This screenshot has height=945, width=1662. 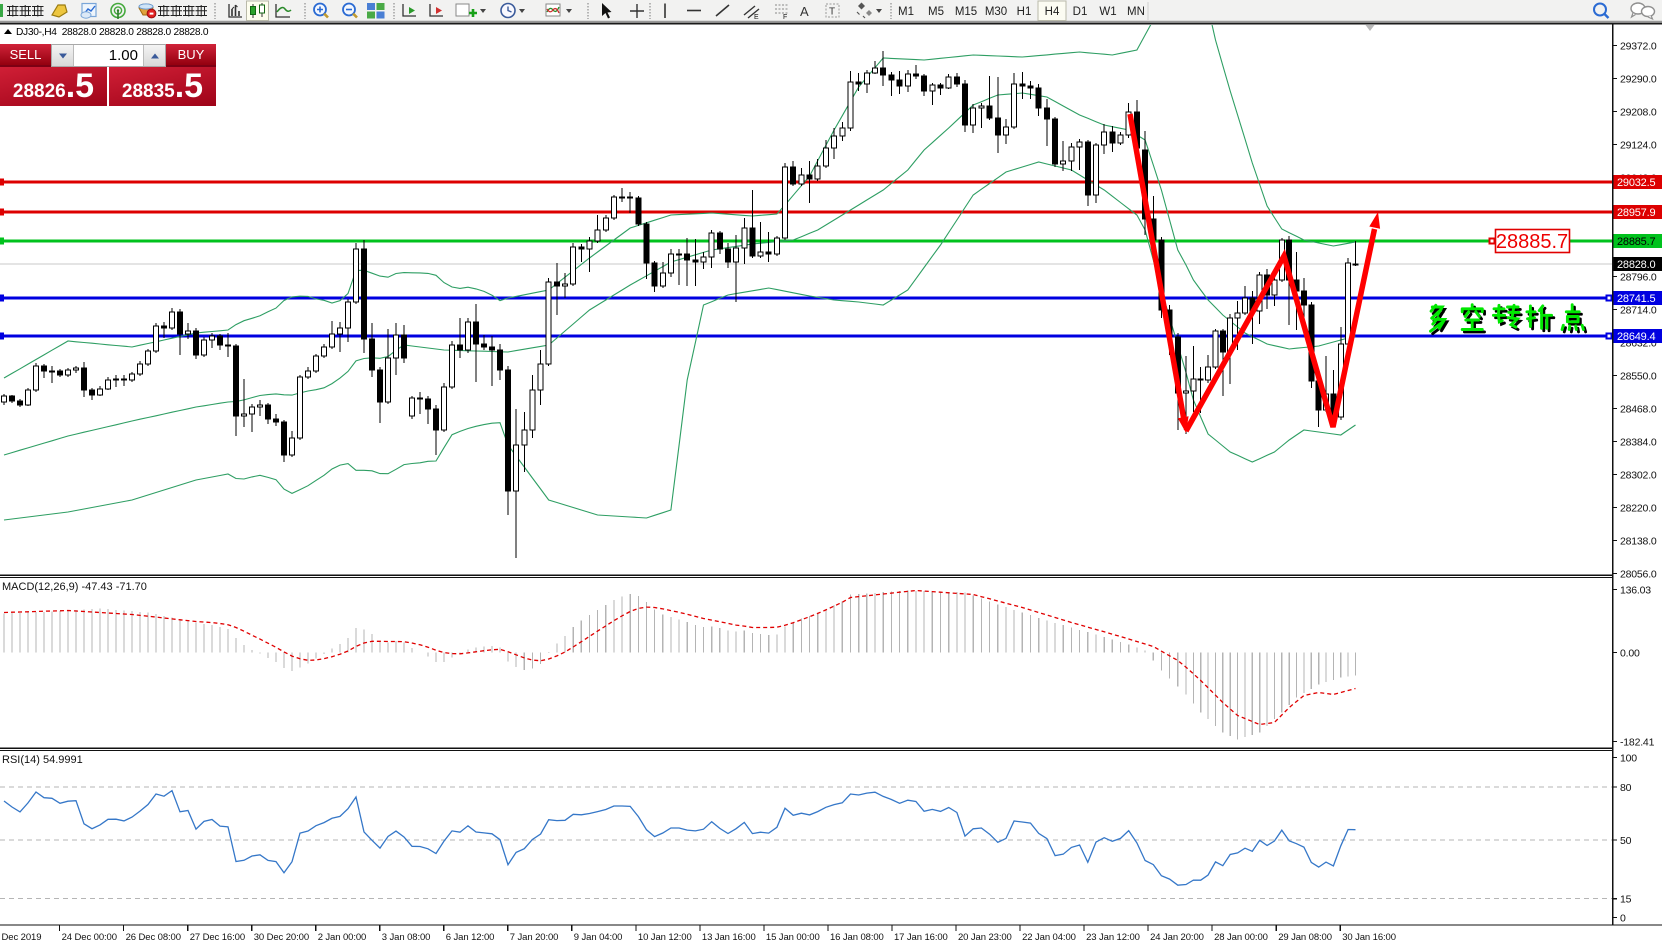 What do you see at coordinates (1638, 47) in the screenshot?
I see `svg-text: 29372.0` at bounding box center [1638, 47].